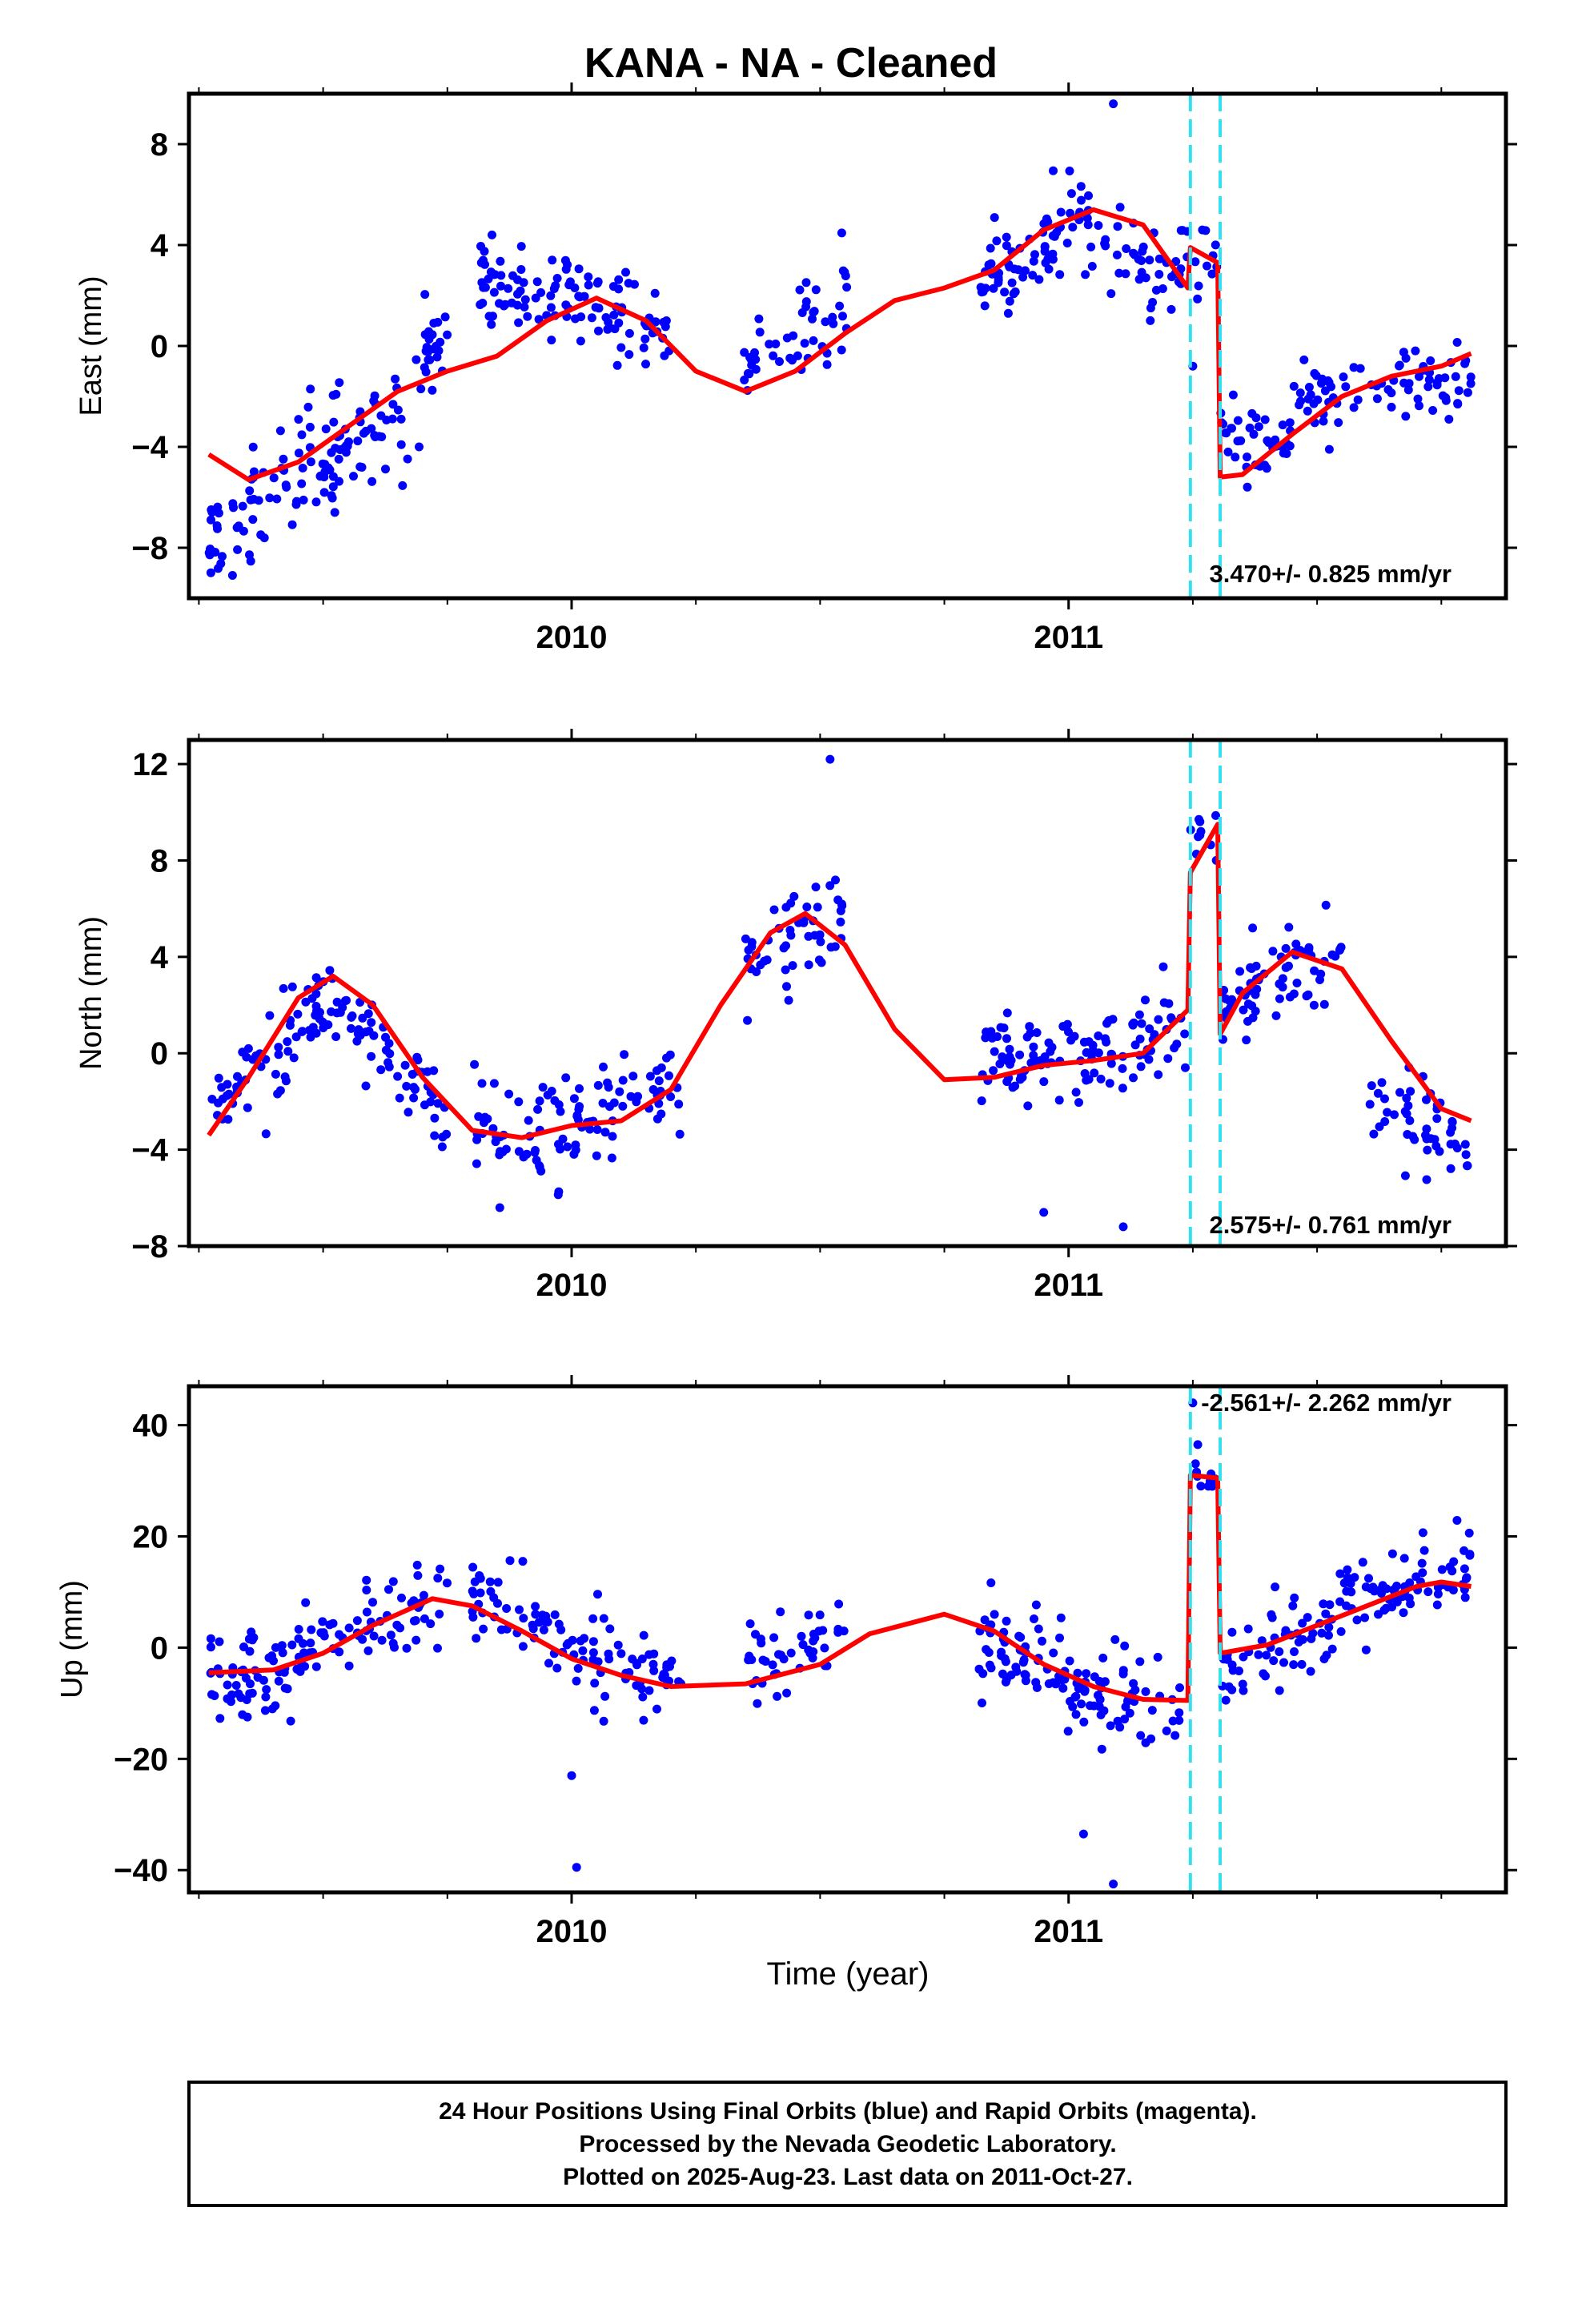  I want to click on x-tick-label: 2010, so click(571, 1931).